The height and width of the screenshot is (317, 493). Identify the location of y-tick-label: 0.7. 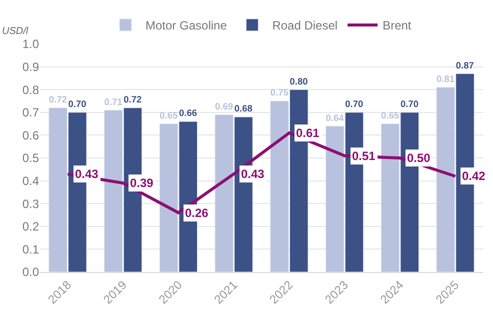
(31, 113).